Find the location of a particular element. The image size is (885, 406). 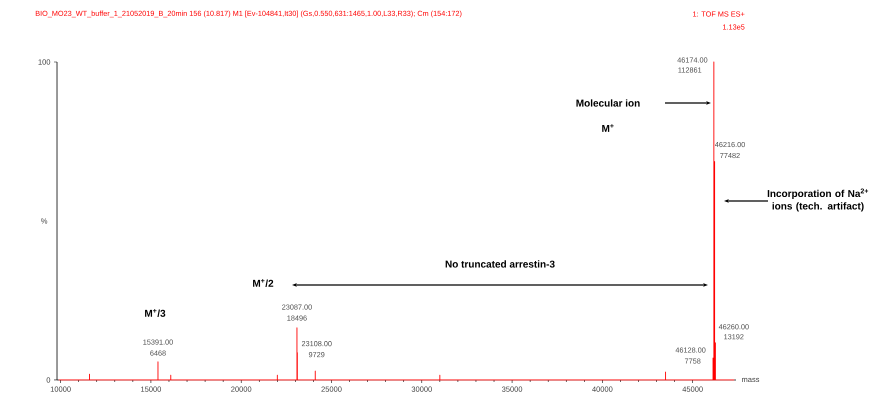

annotation: No truncated arrestin-3 is located at coordinates (500, 264).